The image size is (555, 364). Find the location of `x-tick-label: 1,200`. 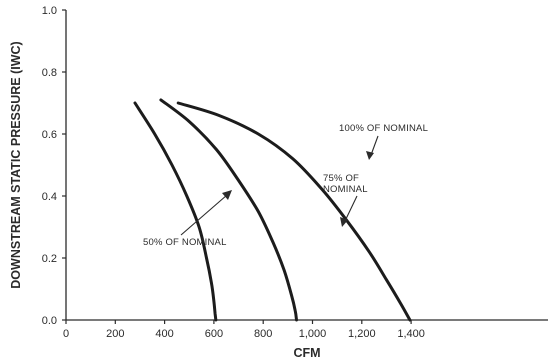

x-tick-label: 1,200 is located at coordinates (362, 334).